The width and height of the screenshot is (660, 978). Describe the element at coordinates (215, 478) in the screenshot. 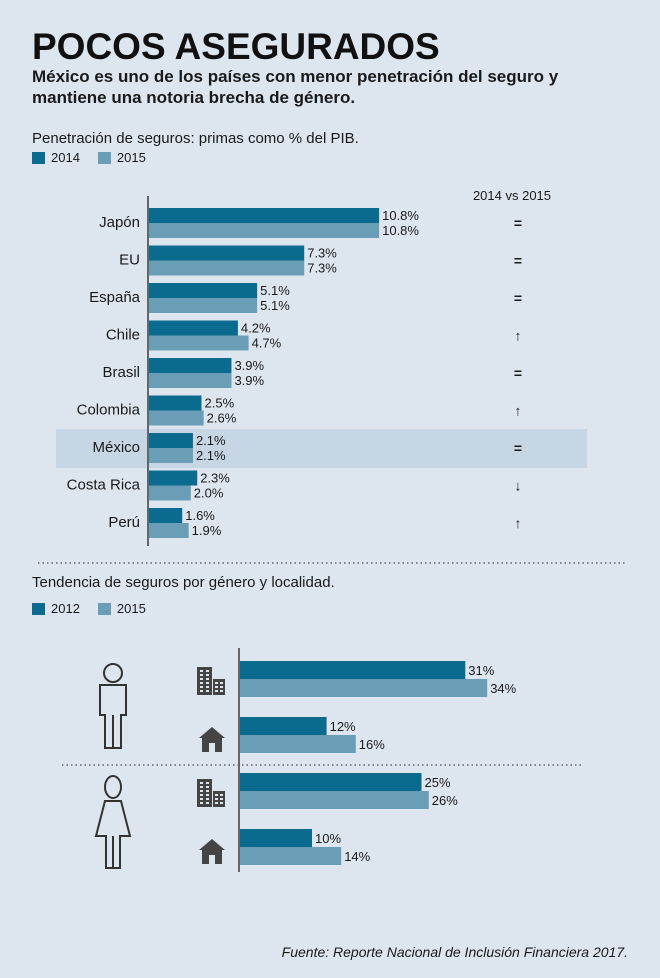

I see `data-label-2014: 2.3%` at that location.